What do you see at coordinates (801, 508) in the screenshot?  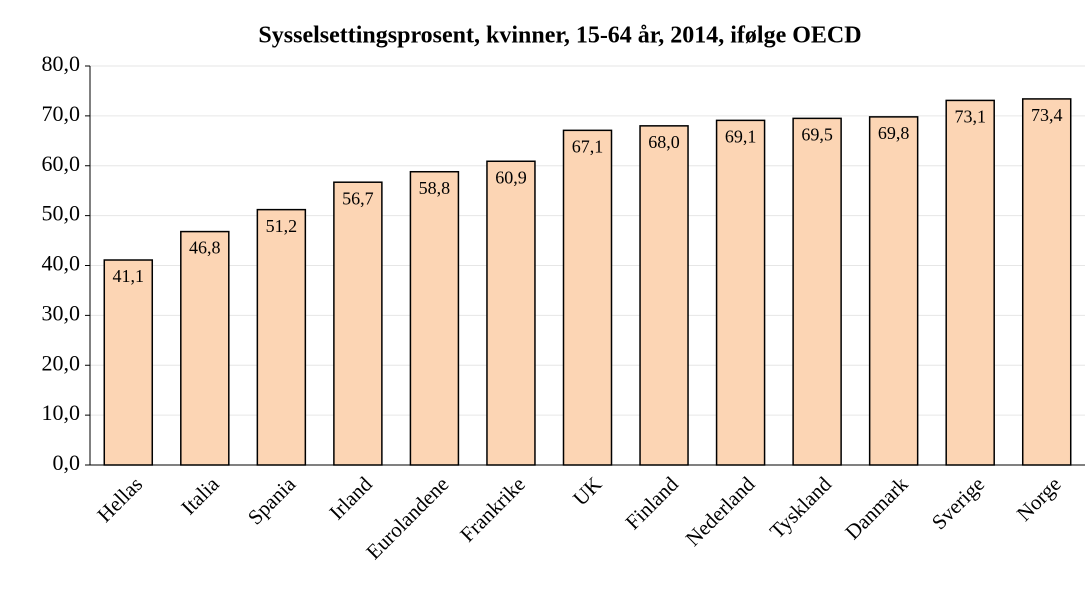 I see `x-tick-label: Tyskland` at bounding box center [801, 508].